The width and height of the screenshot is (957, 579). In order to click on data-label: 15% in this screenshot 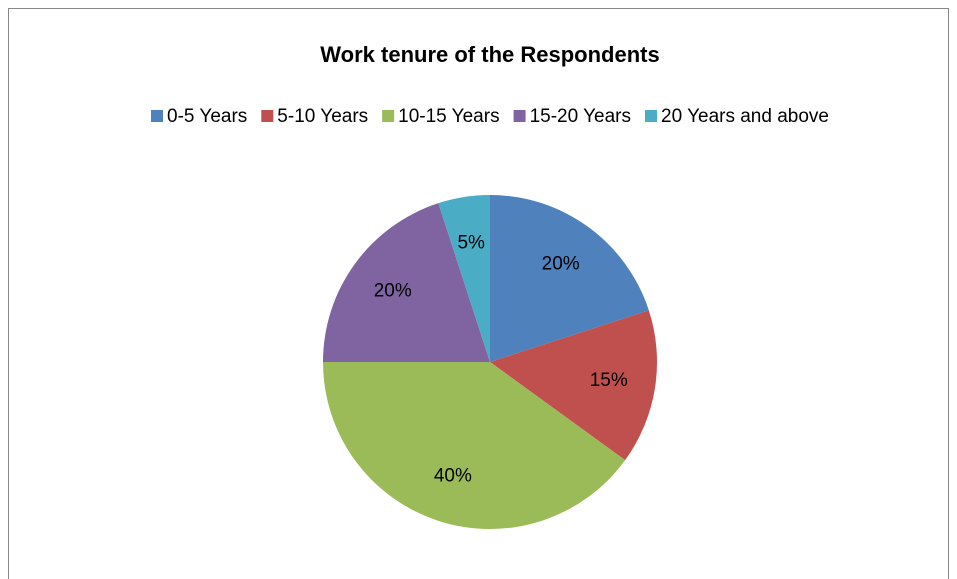, I will do `click(609, 380)`.